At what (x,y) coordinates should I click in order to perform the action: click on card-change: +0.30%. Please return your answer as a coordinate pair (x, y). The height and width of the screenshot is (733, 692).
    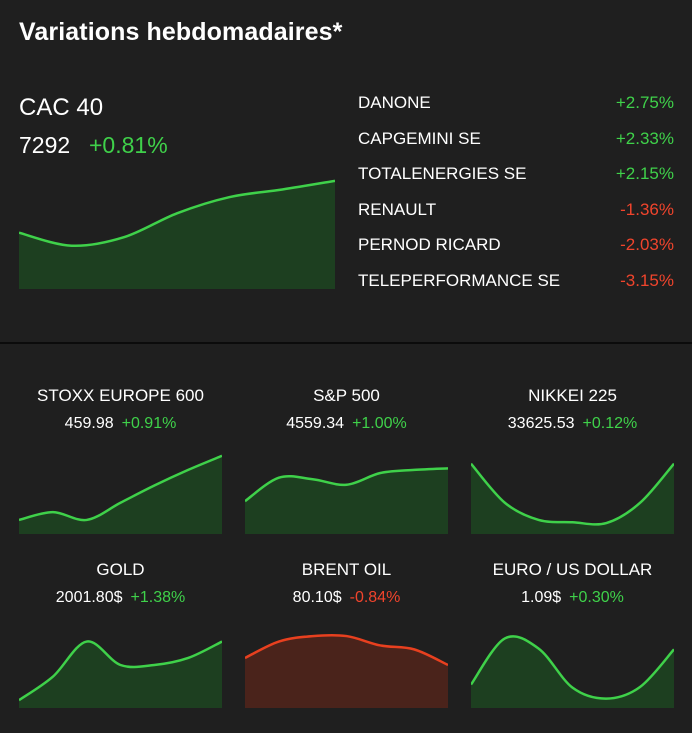
    Looking at the image, I should click on (596, 597).